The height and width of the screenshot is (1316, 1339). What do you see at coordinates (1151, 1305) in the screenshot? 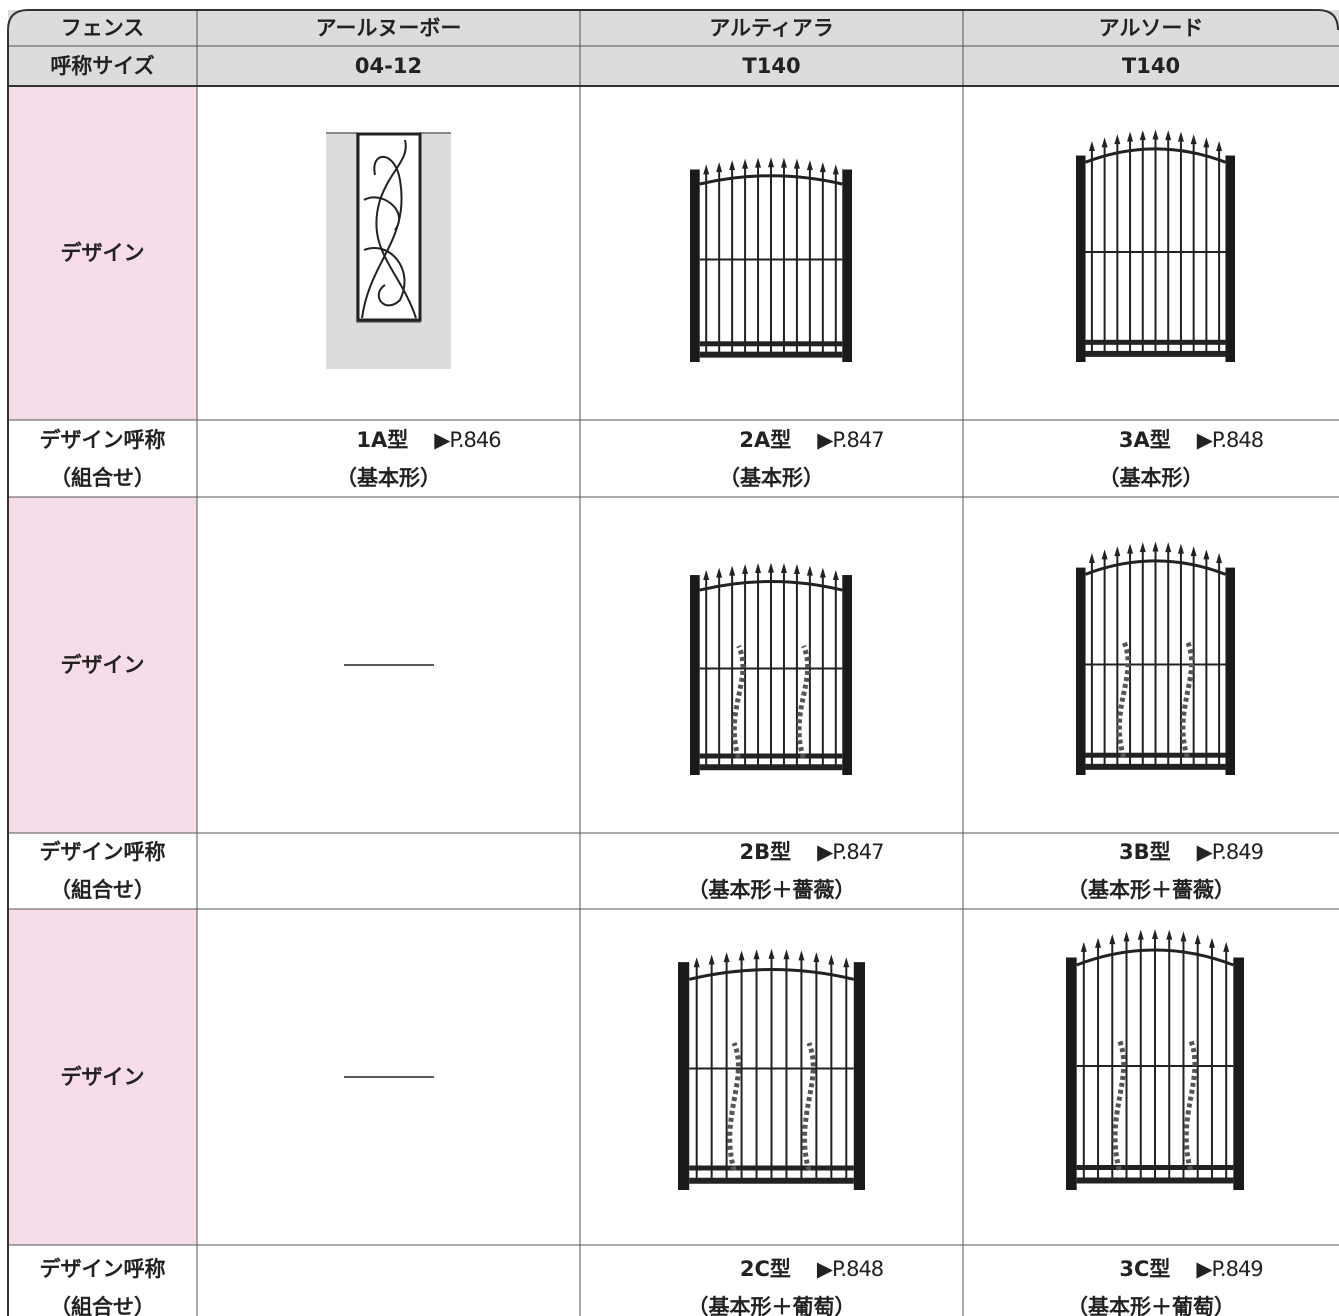
I see `combo: （基本形＋葡萄）` at bounding box center [1151, 1305].